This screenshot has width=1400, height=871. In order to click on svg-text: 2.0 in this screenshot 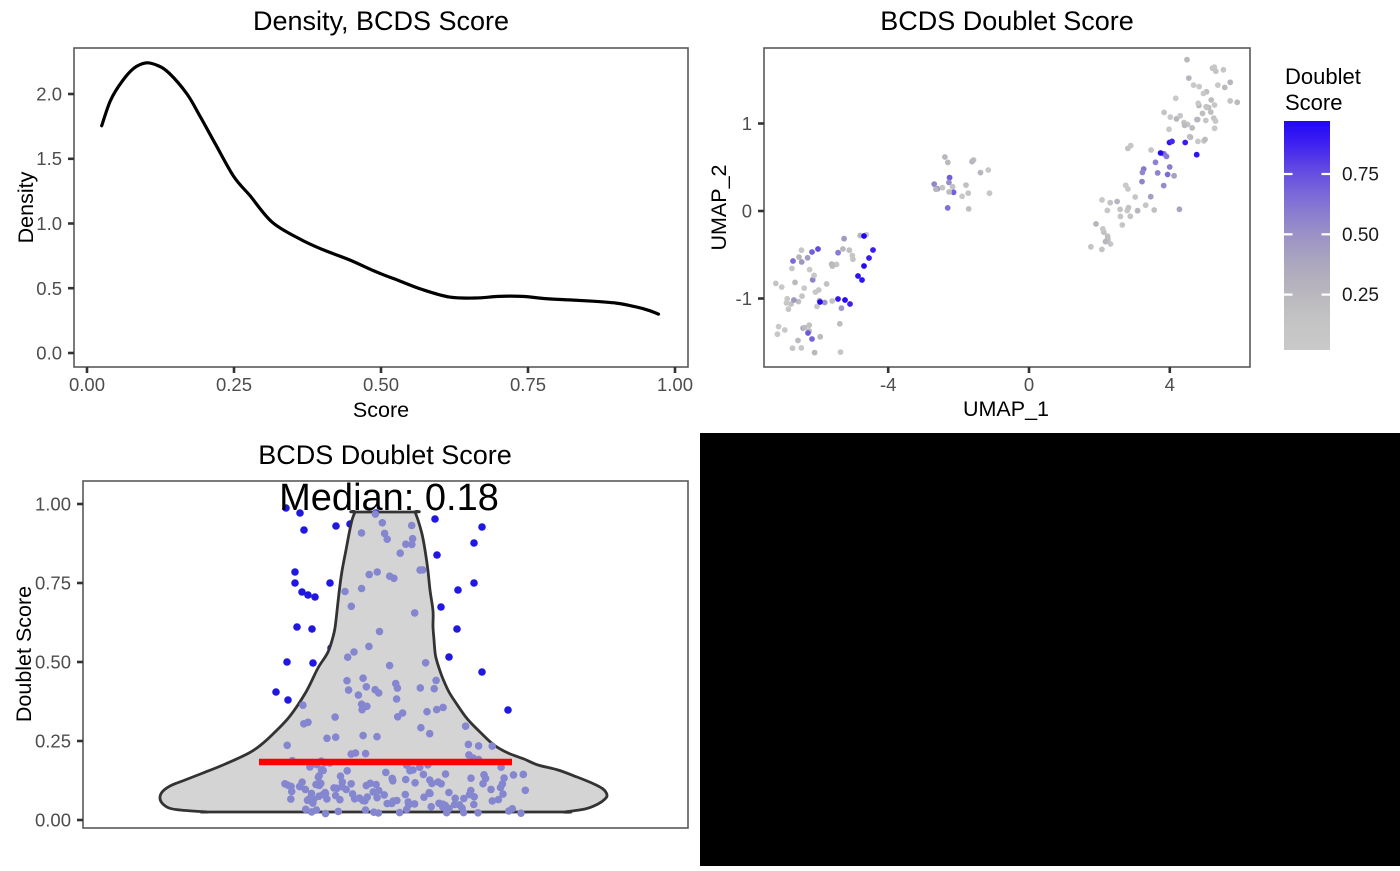, I will do `click(49, 94)`.